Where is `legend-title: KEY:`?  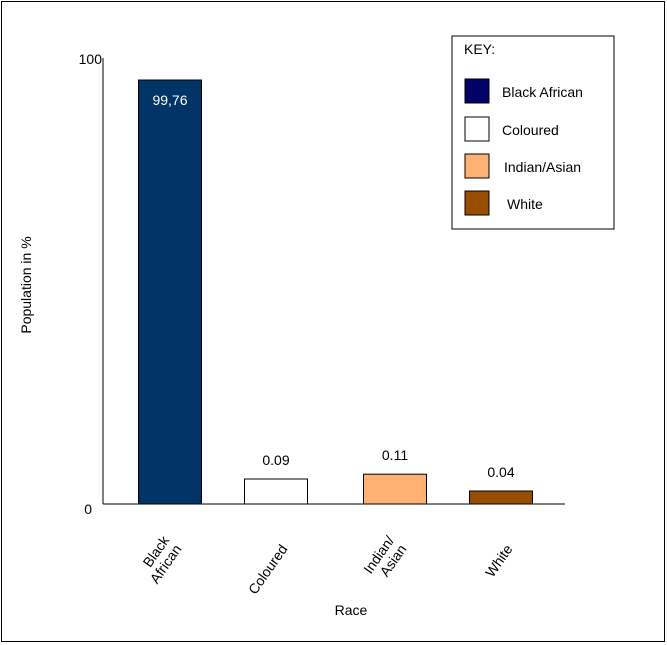
legend-title: KEY: is located at coordinates (479, 49).